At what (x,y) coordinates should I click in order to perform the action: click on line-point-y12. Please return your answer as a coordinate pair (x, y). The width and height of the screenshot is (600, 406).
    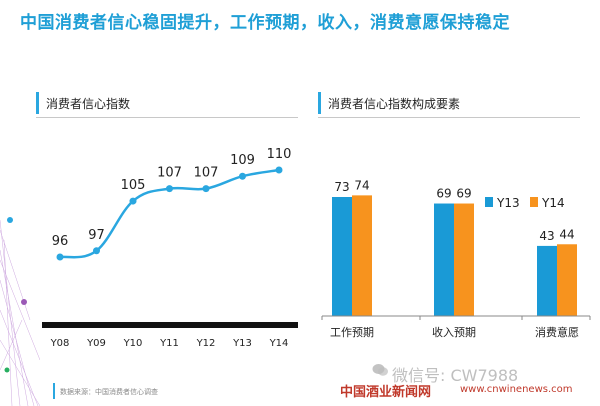
    Looking at the image, I should click on (206, 189).